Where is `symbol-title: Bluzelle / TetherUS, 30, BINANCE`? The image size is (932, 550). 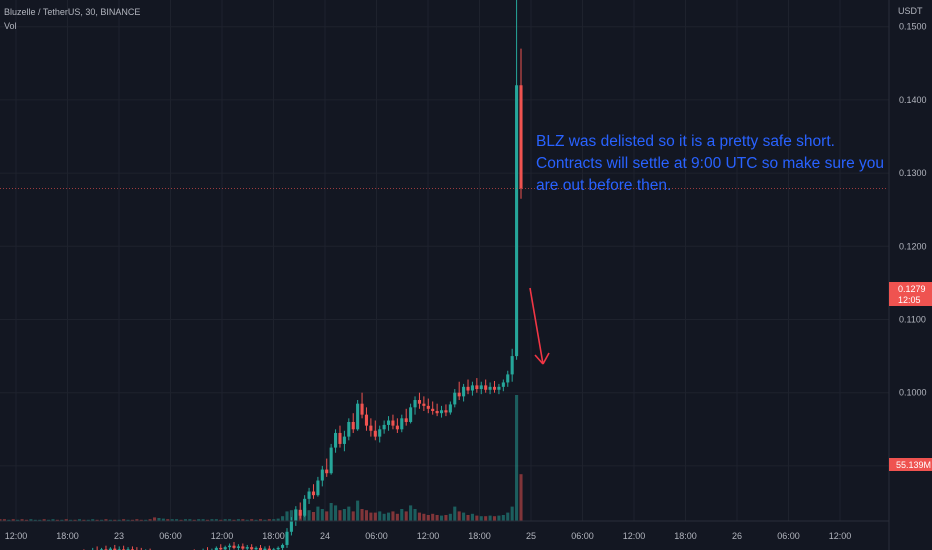
symbol-title: Bluzelle / TetherUS, 30, BINANCE is located at coordinates (72, 12).